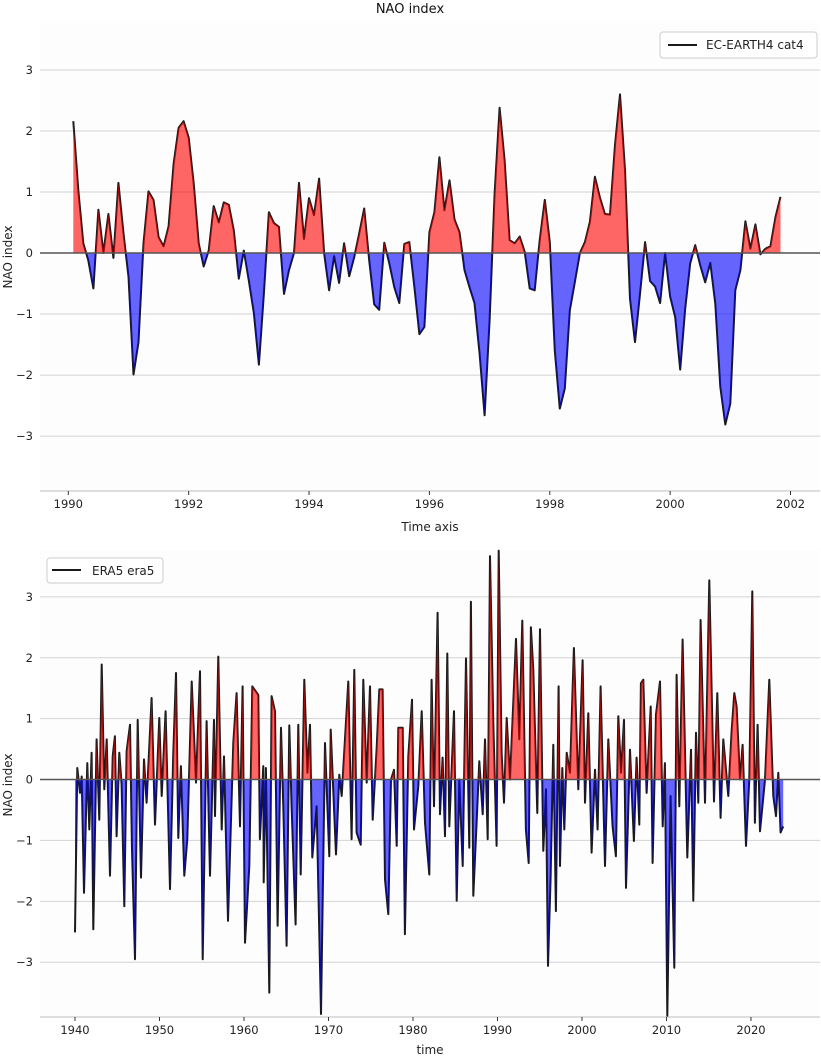  Describe the element at coordinates (159, 1030) in the screenshot. I see `bottom-xtick-label: 1950` at that location.